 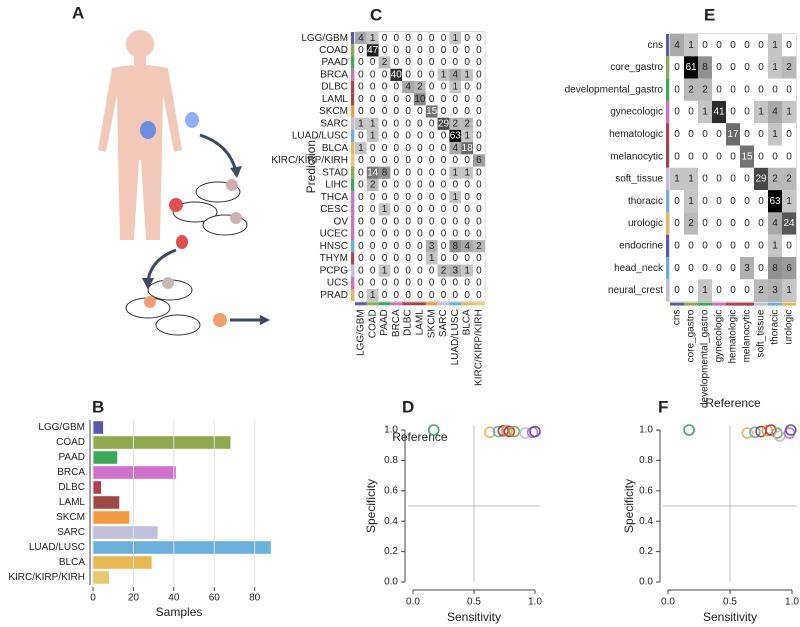 I want to click on panel-letter: B, so click(x=98, y=406).